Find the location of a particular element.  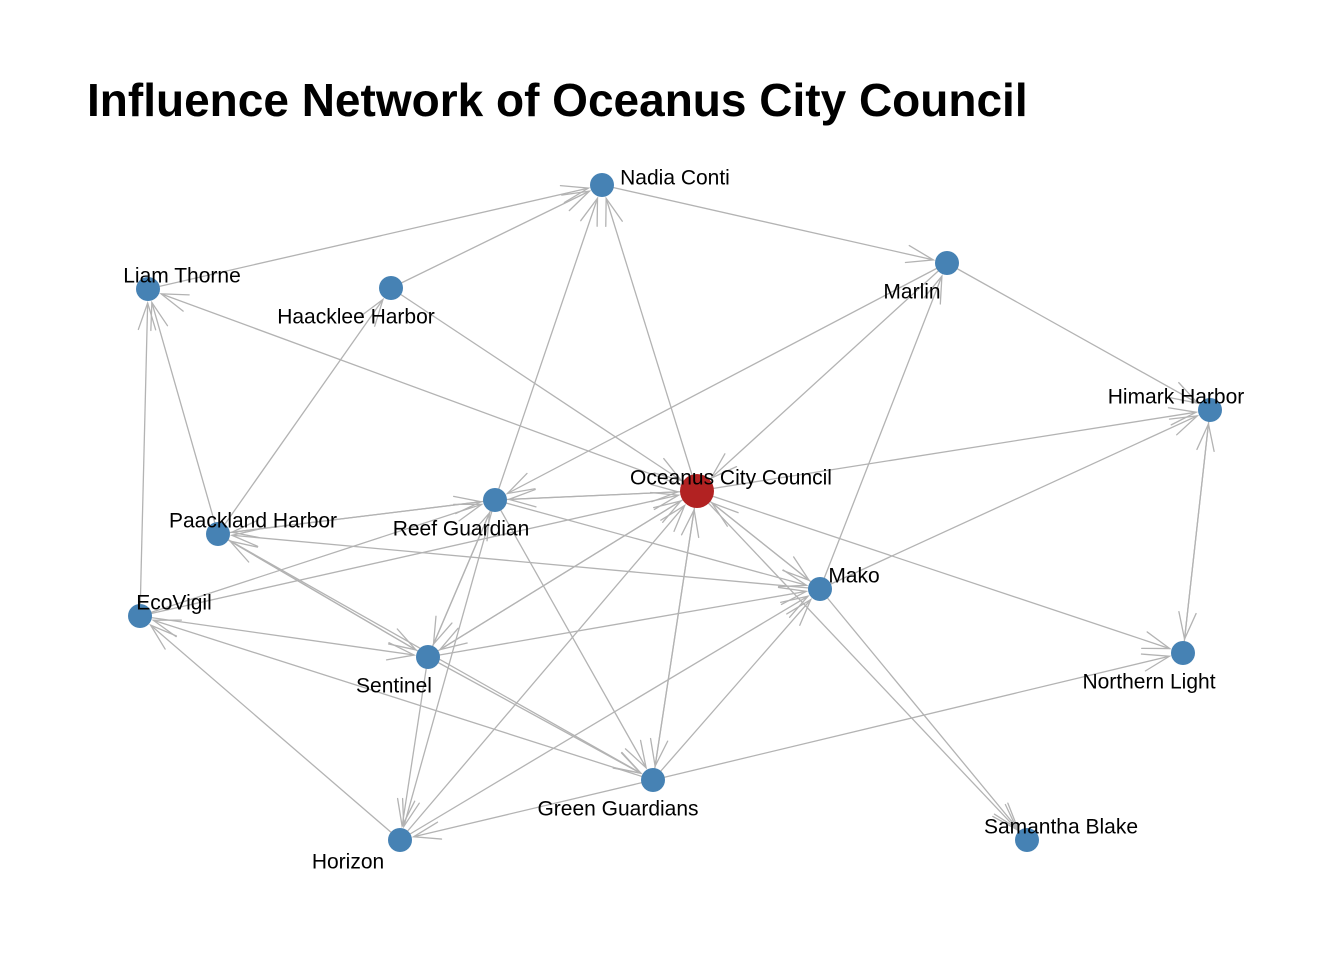

node-paackland is located at coordinates (218, 534).